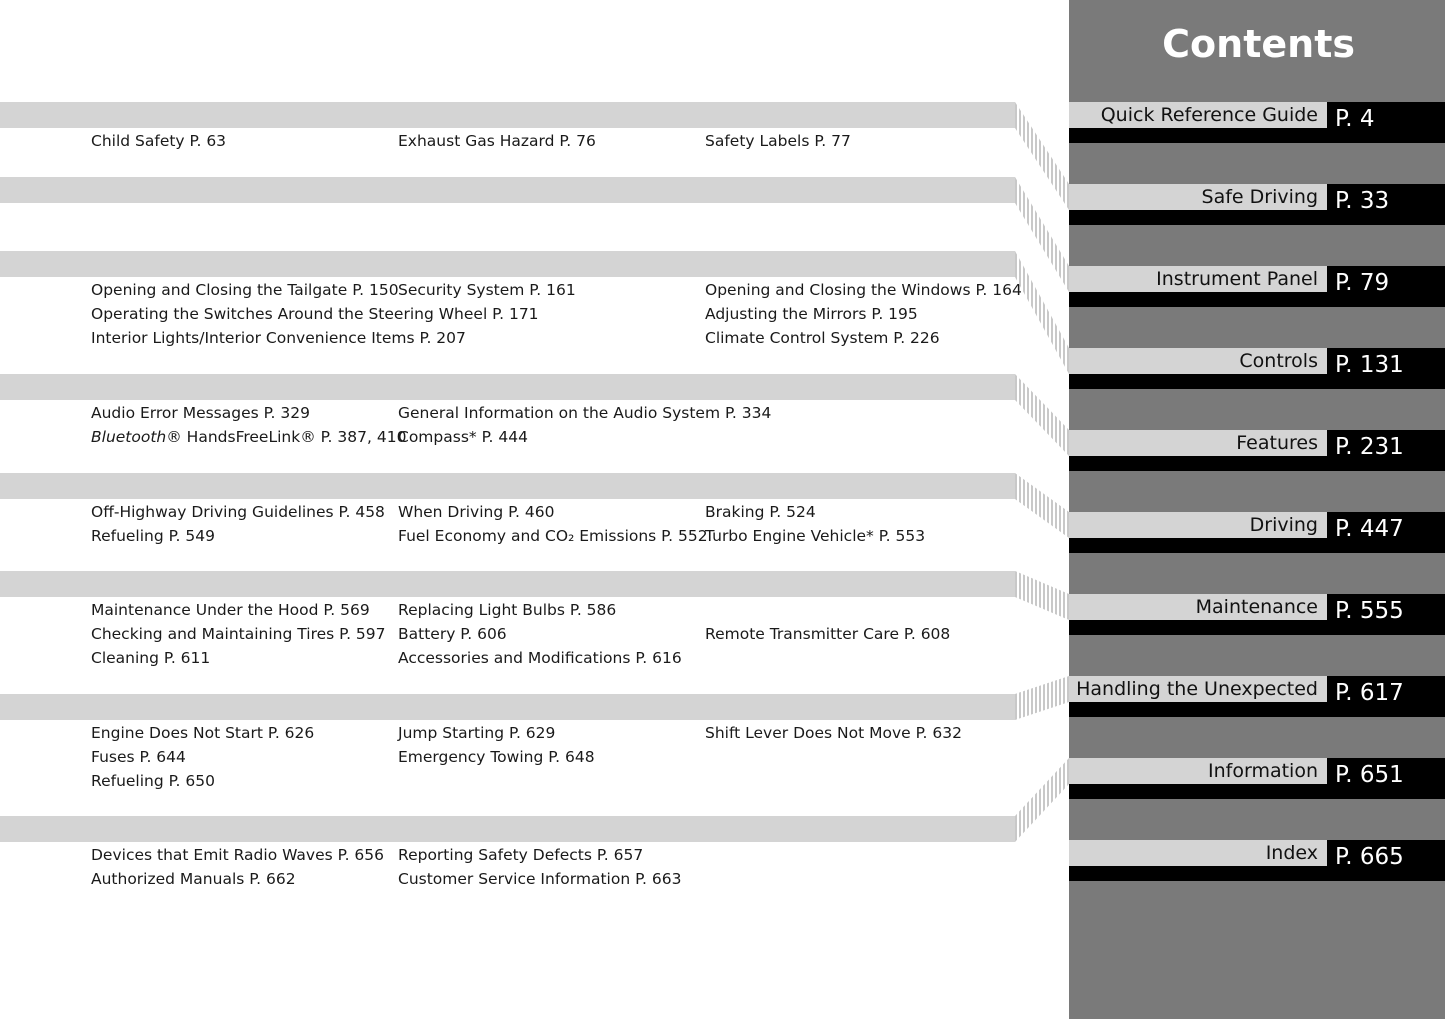  I want to click on toc-link: Reporting Safety Defects P. 657, so click(521, 855).